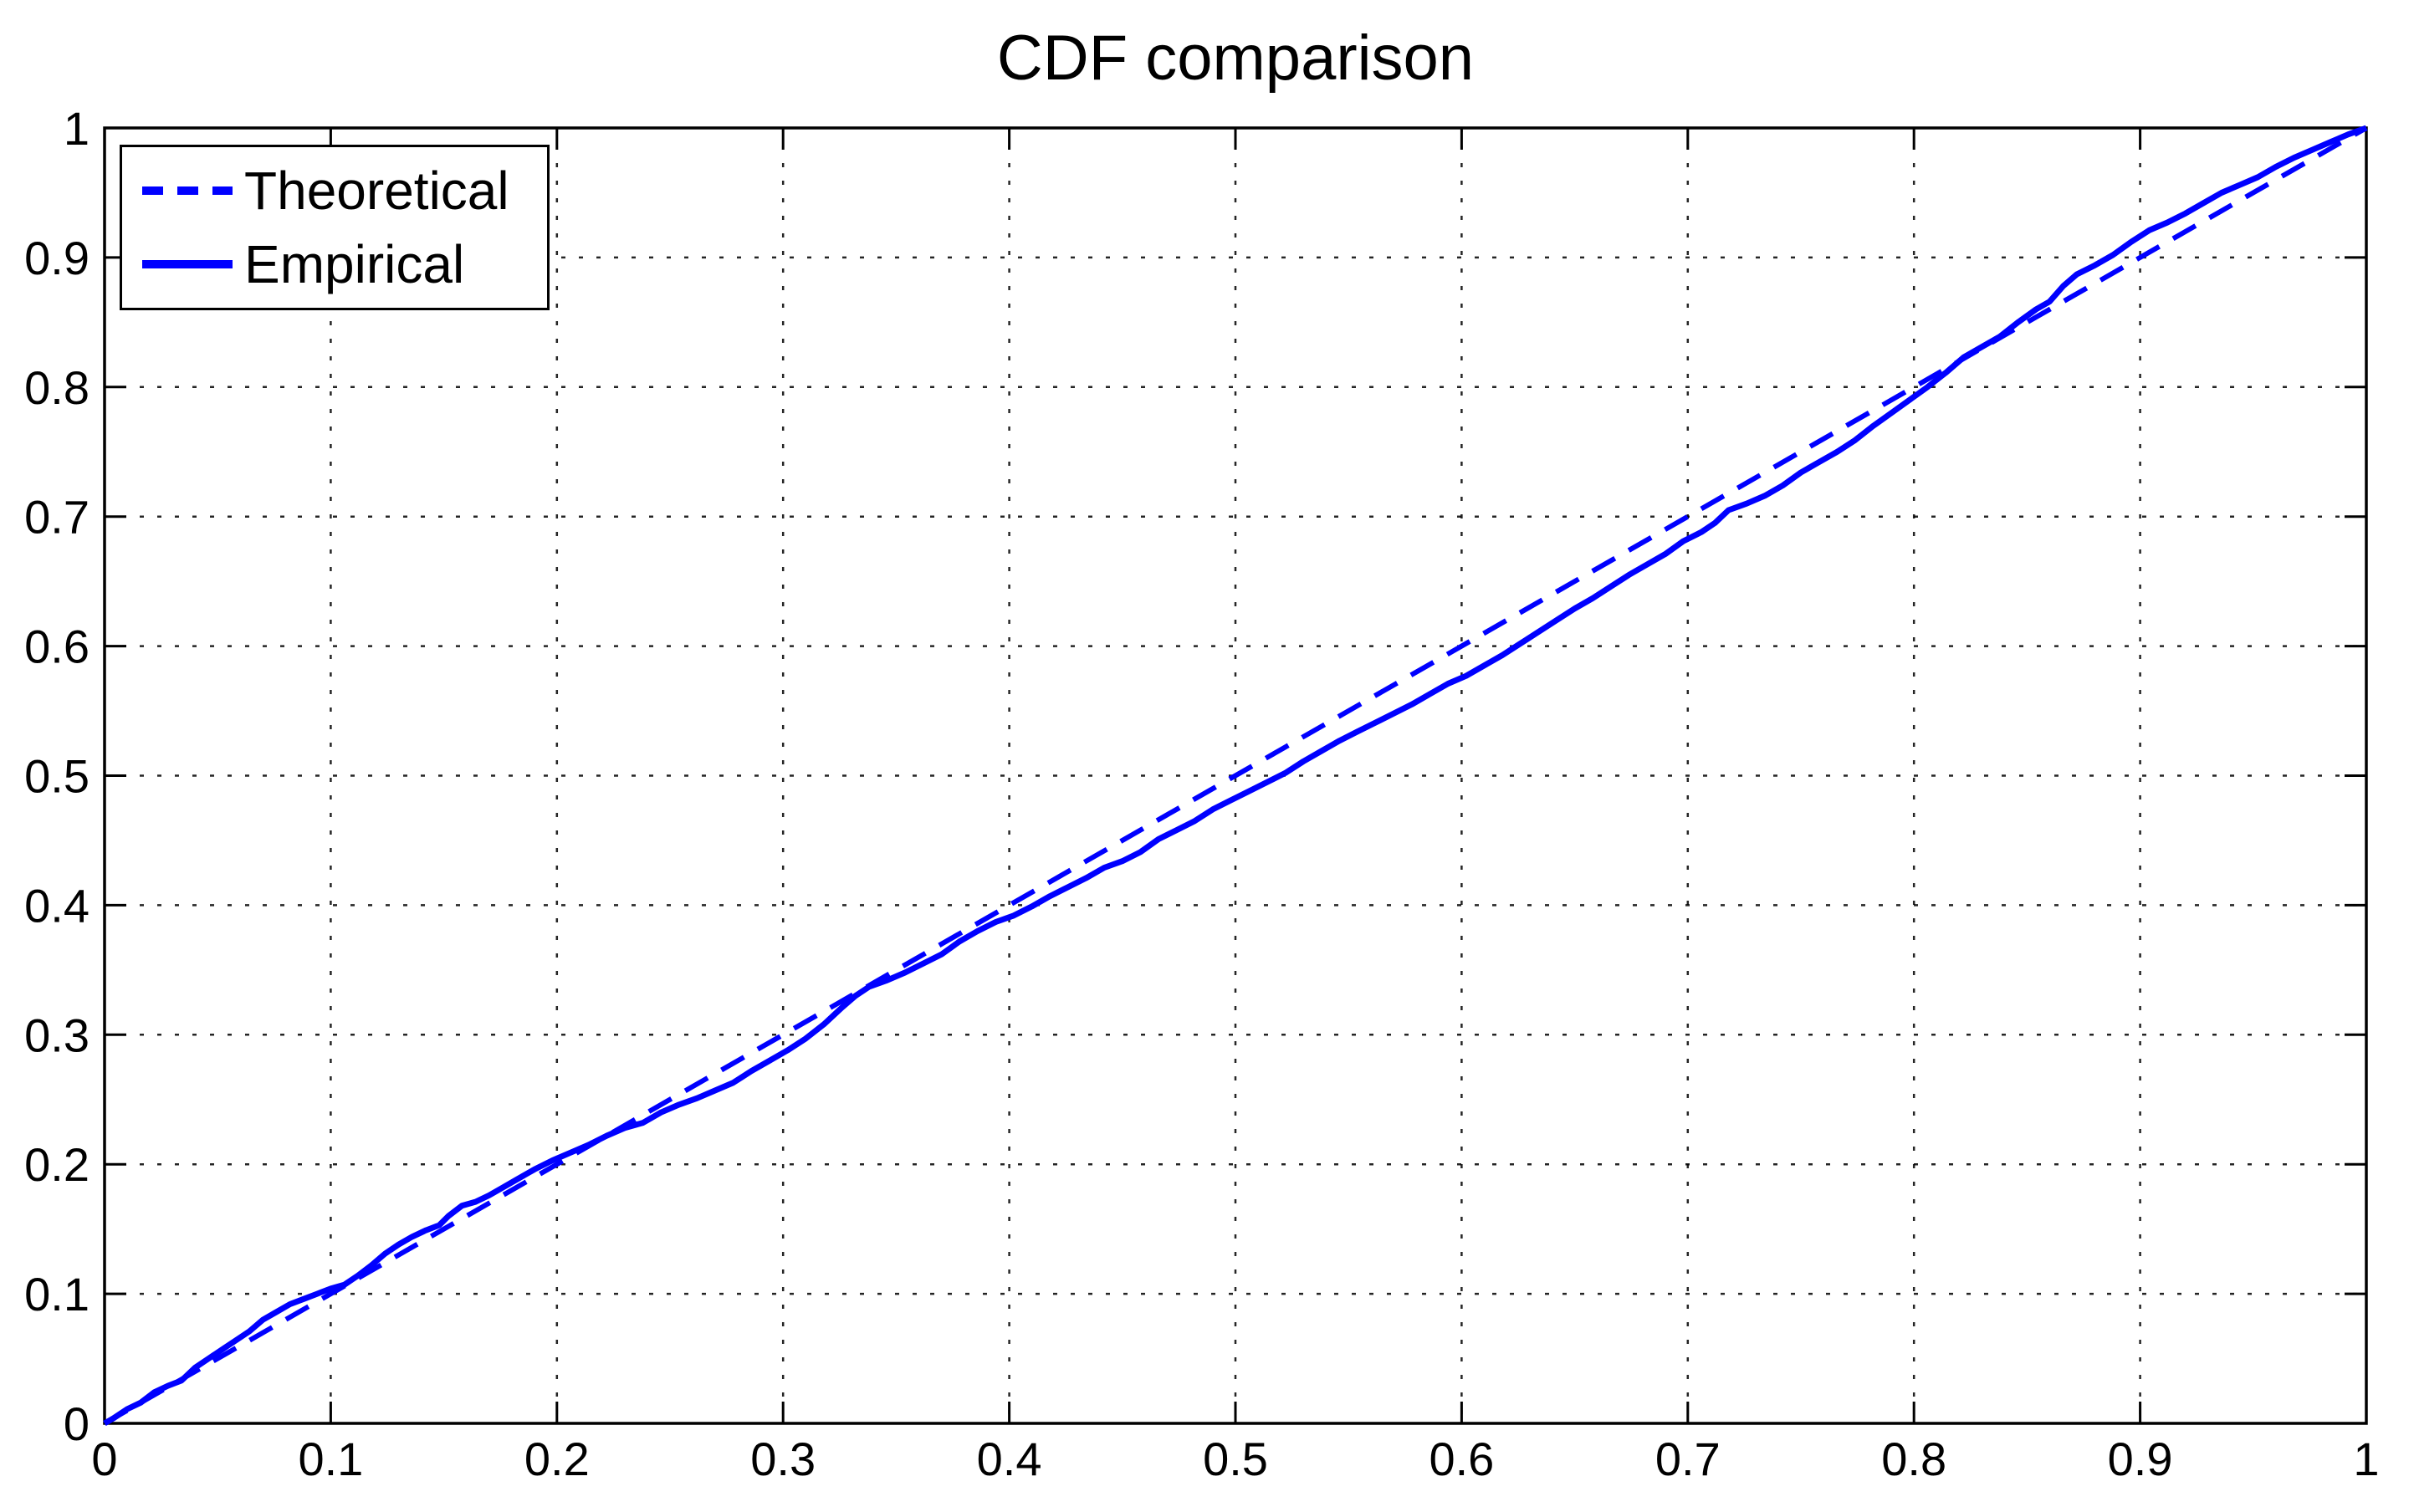  What do you see at coordinates (77, 1423) in the screenshot?
I see `y-tick-label: 0` at bounding box center [77, 1423].